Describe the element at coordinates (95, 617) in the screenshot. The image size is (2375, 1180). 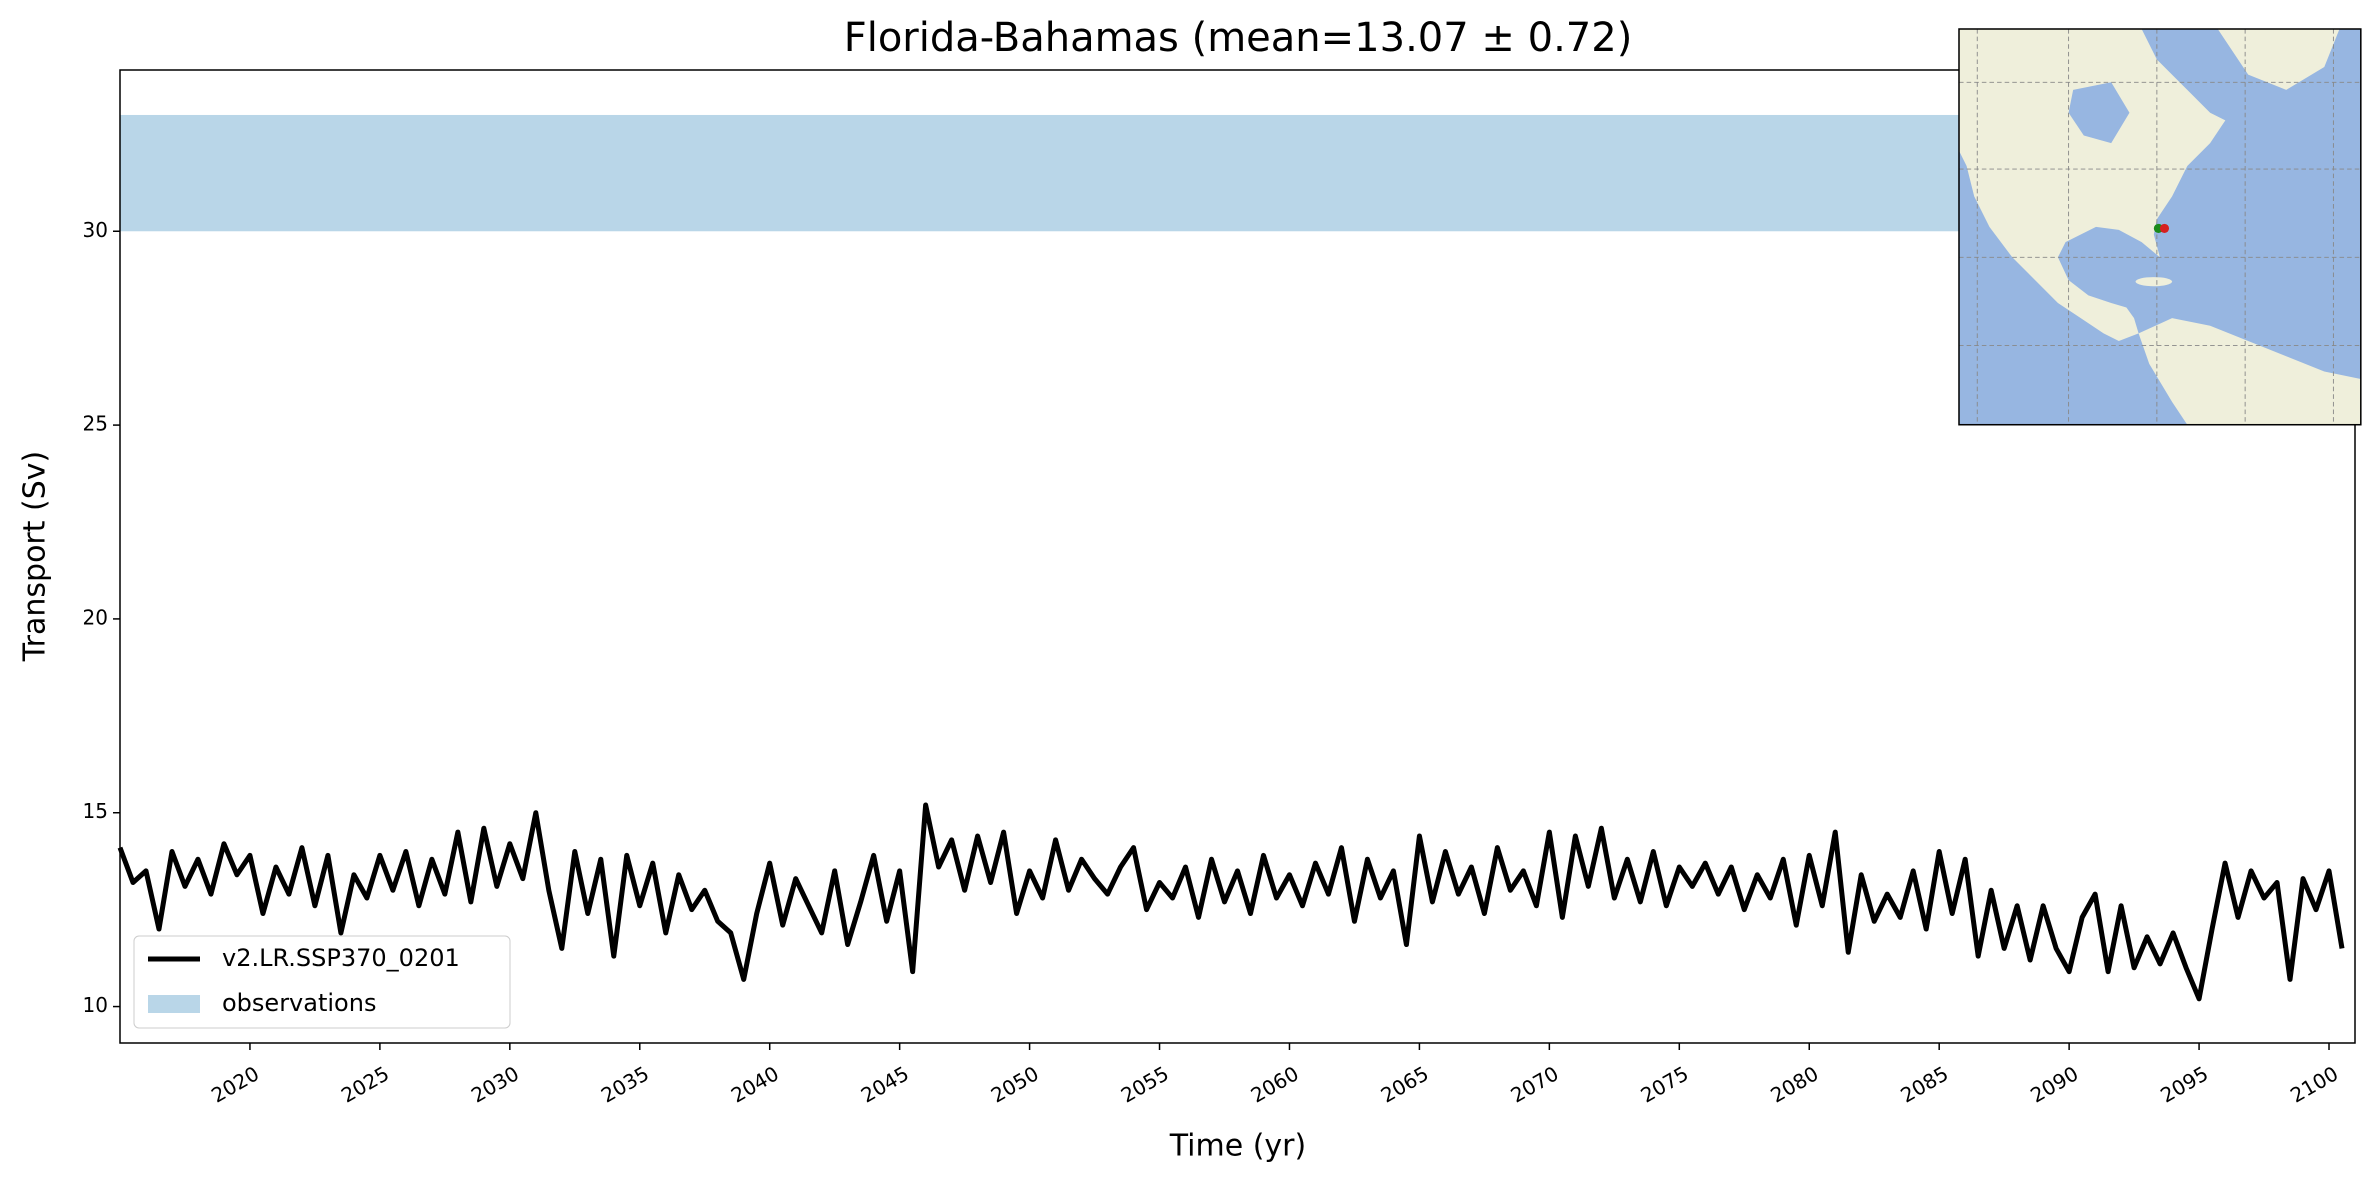
I see `y-tick-label: 20` at that location.